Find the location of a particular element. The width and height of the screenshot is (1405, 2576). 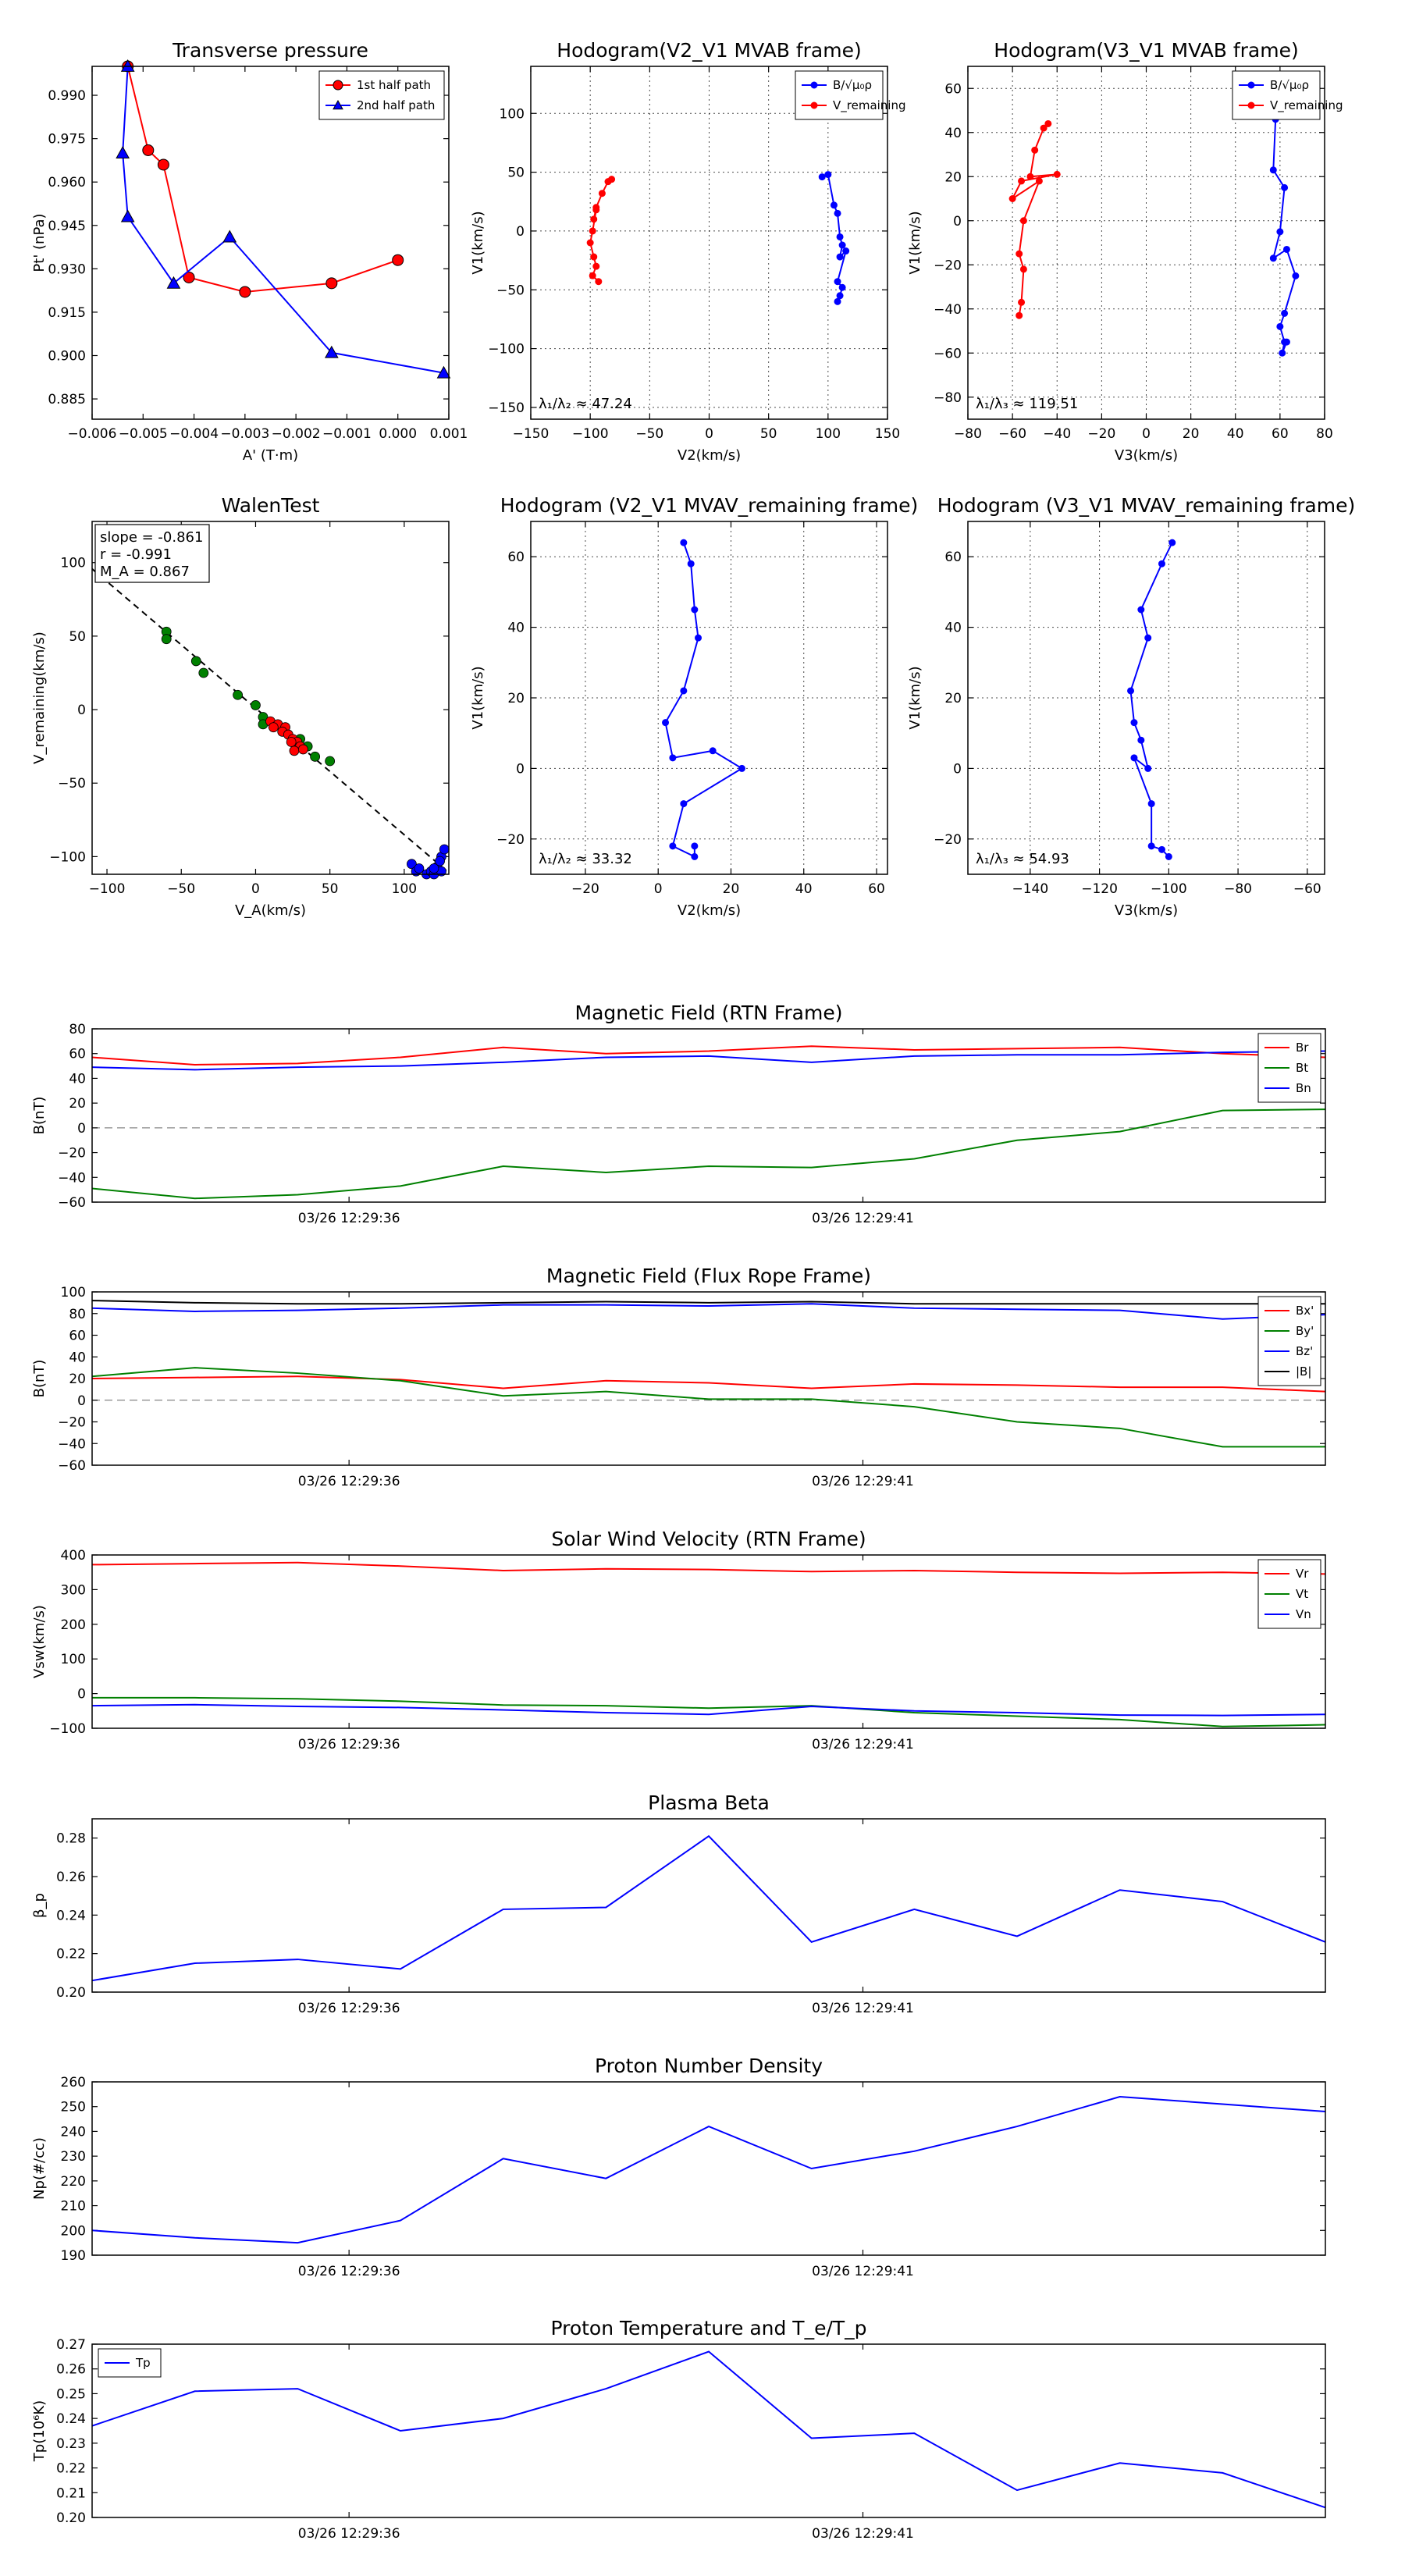

series-line-V is located at coordinates (704, 700).